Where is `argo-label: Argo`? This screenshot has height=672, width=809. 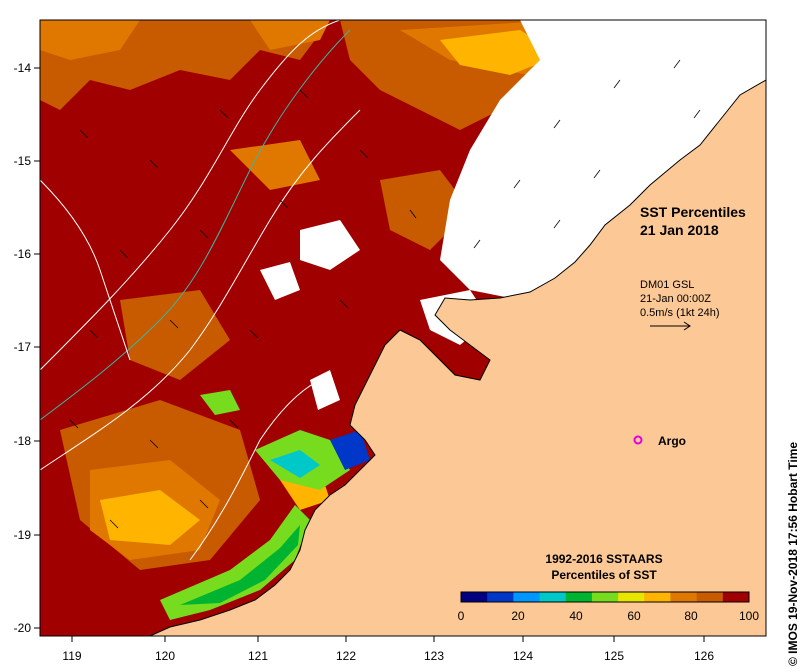 argo-label: Argo is located at coordinates (672, 441).